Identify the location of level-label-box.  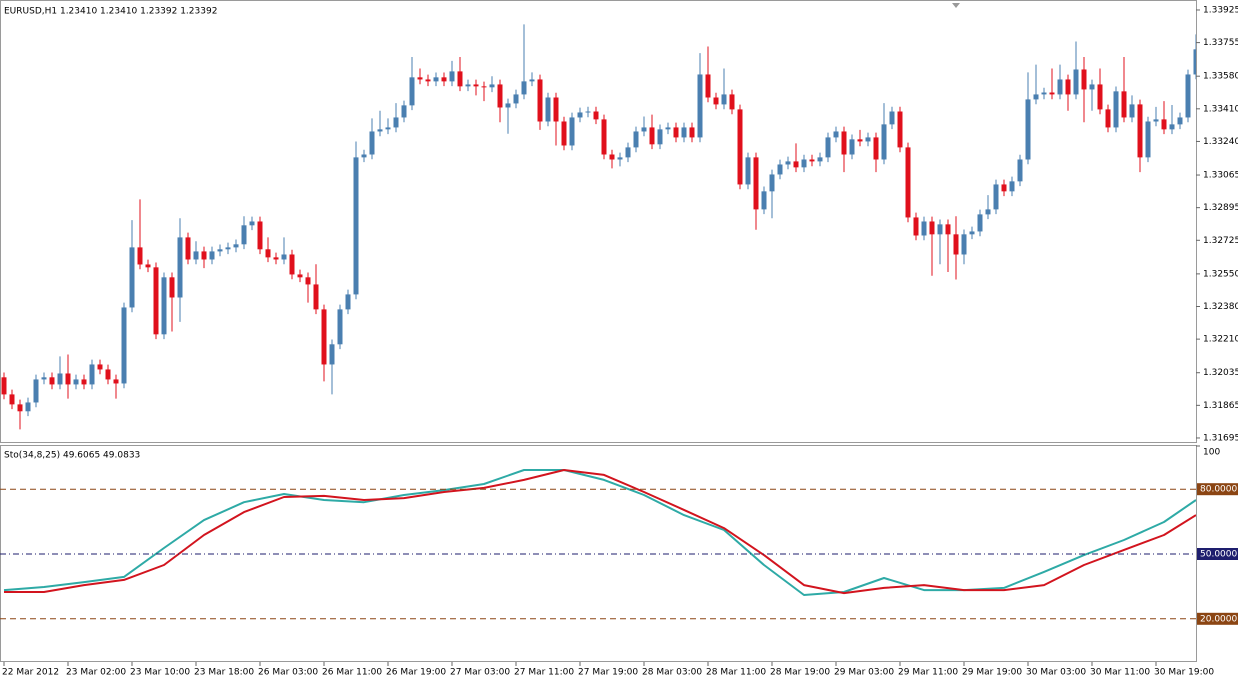
(1217, 618).